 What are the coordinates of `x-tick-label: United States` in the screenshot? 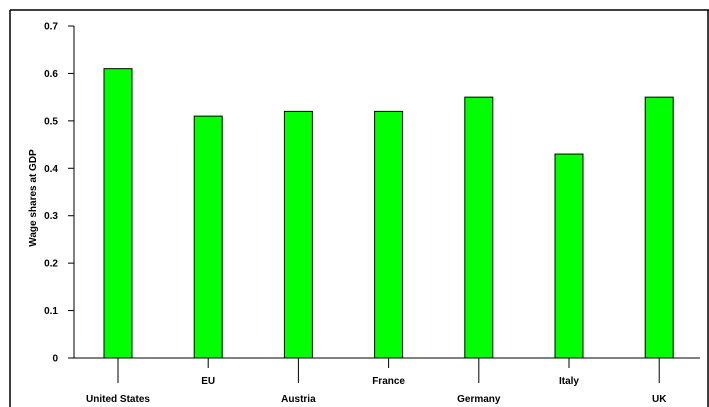 It's located at (118, 399).